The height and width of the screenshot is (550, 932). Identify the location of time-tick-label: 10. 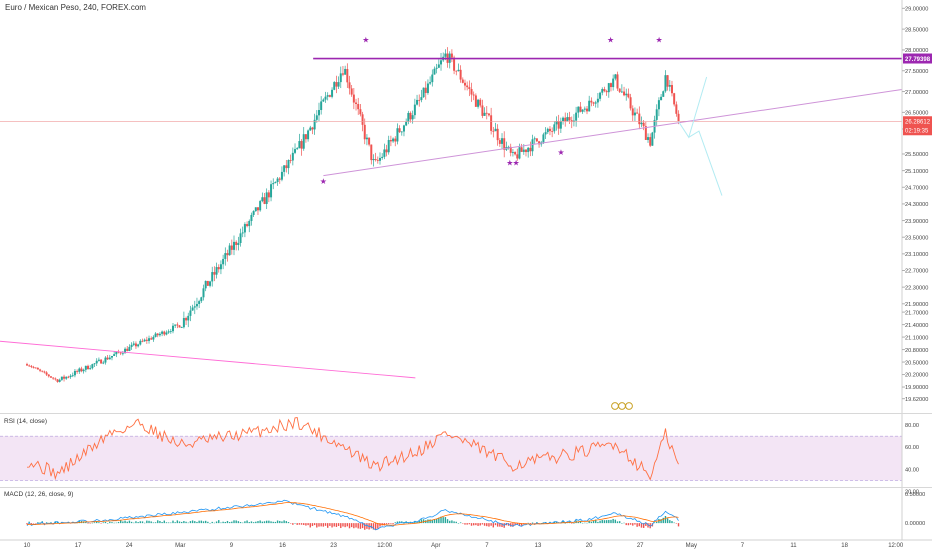
(27, 546).